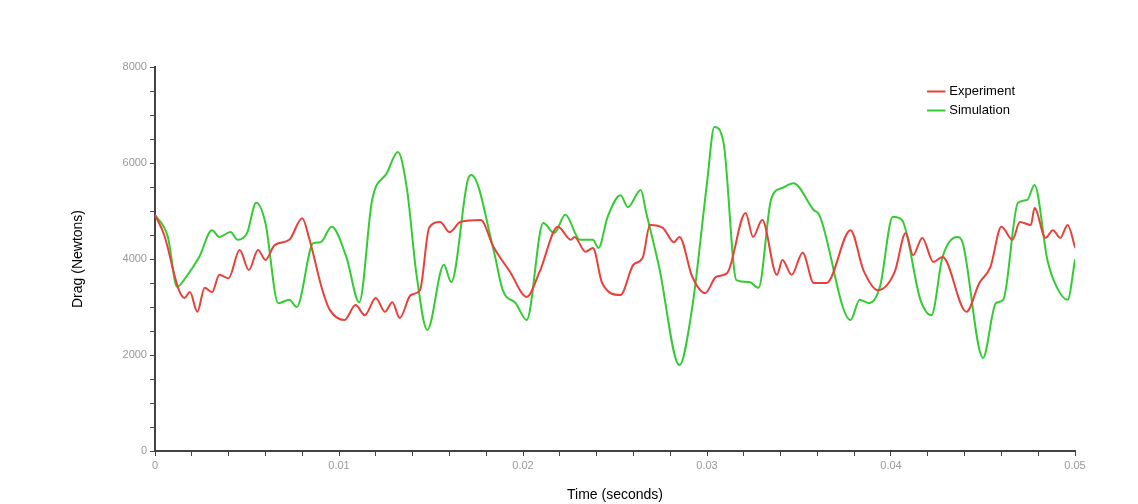  What do you see at coordinates (134, 162) in the screenshot?
I see `y-tick-label: 6000` at bounding box center [134, 162].